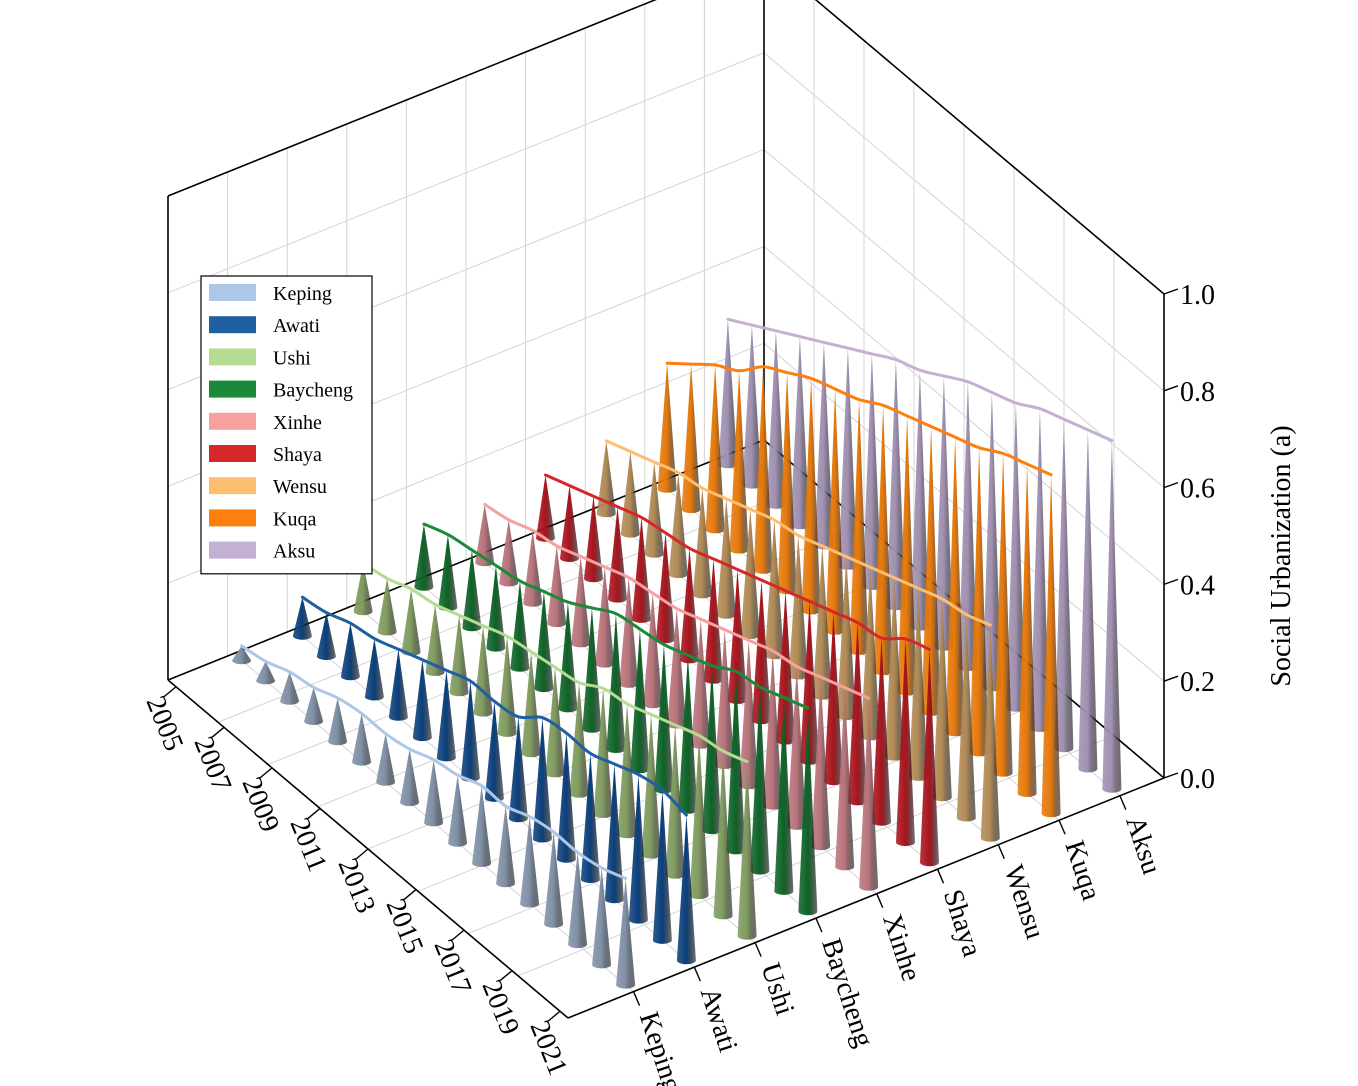 Image resolution: width=1358 pixels, height=1086 pixels. What do you see at coordinates (653, 651) in the screenshot?
I see `cone-xinhe-2012` at bounding box center [653, 651].